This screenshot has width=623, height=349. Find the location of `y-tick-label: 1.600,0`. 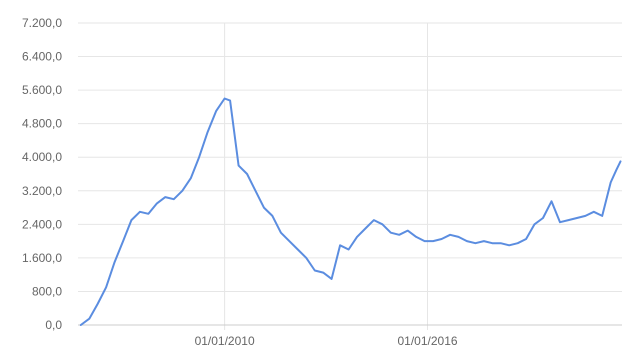

y-tick-label: 1.600,0 is located at coordinates (42, 258).